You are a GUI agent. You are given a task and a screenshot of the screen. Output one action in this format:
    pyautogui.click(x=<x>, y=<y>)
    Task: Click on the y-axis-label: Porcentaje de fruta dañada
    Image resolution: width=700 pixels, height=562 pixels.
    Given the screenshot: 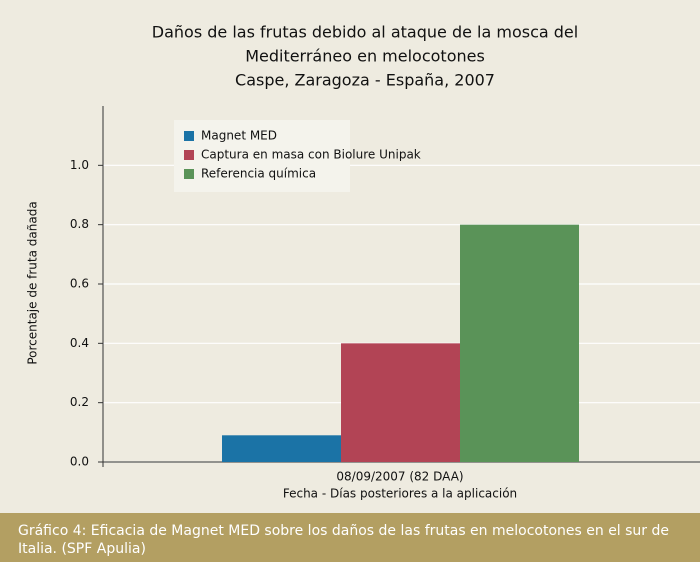 What is the action you would take?
    pyautogui.click(x=33, y=282)
    